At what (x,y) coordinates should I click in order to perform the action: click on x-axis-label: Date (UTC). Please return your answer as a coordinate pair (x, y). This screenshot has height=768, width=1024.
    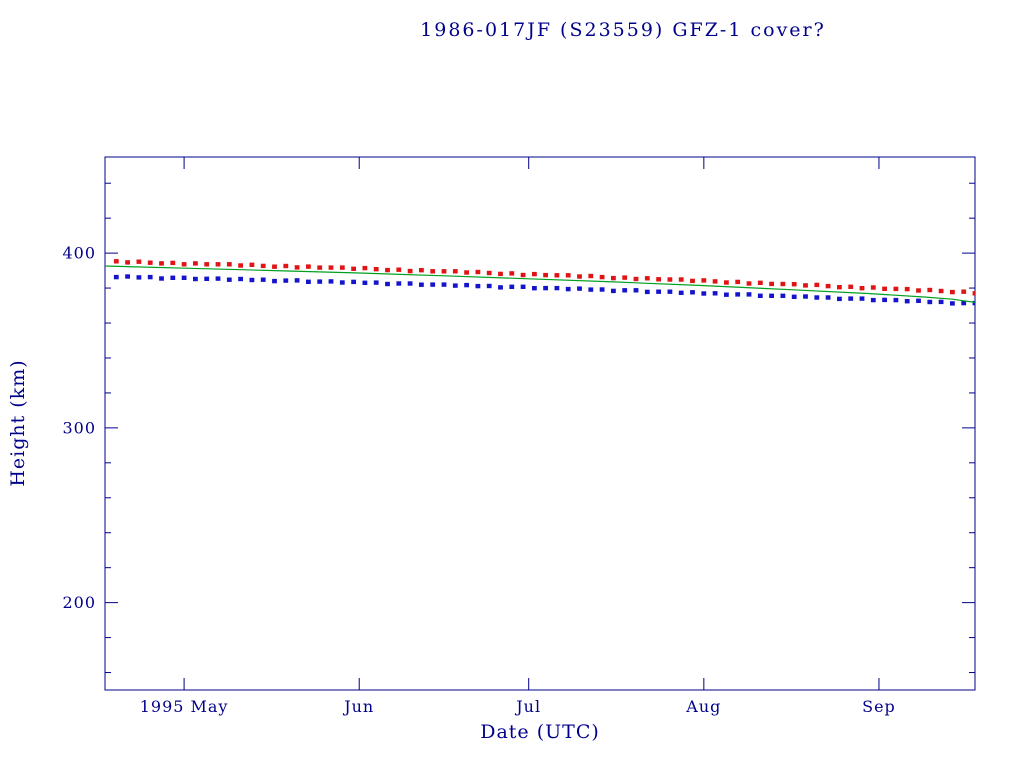
    Looking at the image, I should click on (540, 732).